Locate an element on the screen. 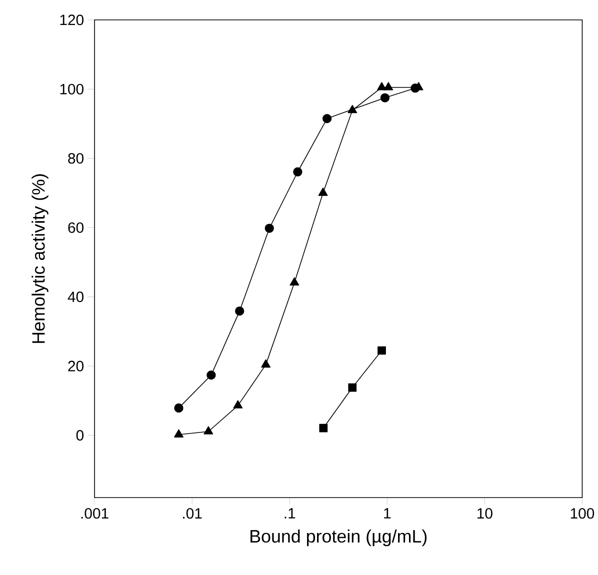 The height and width of the screenshot is (575, 598). y-tick-label: 60 is located at coordinates (76, 227).